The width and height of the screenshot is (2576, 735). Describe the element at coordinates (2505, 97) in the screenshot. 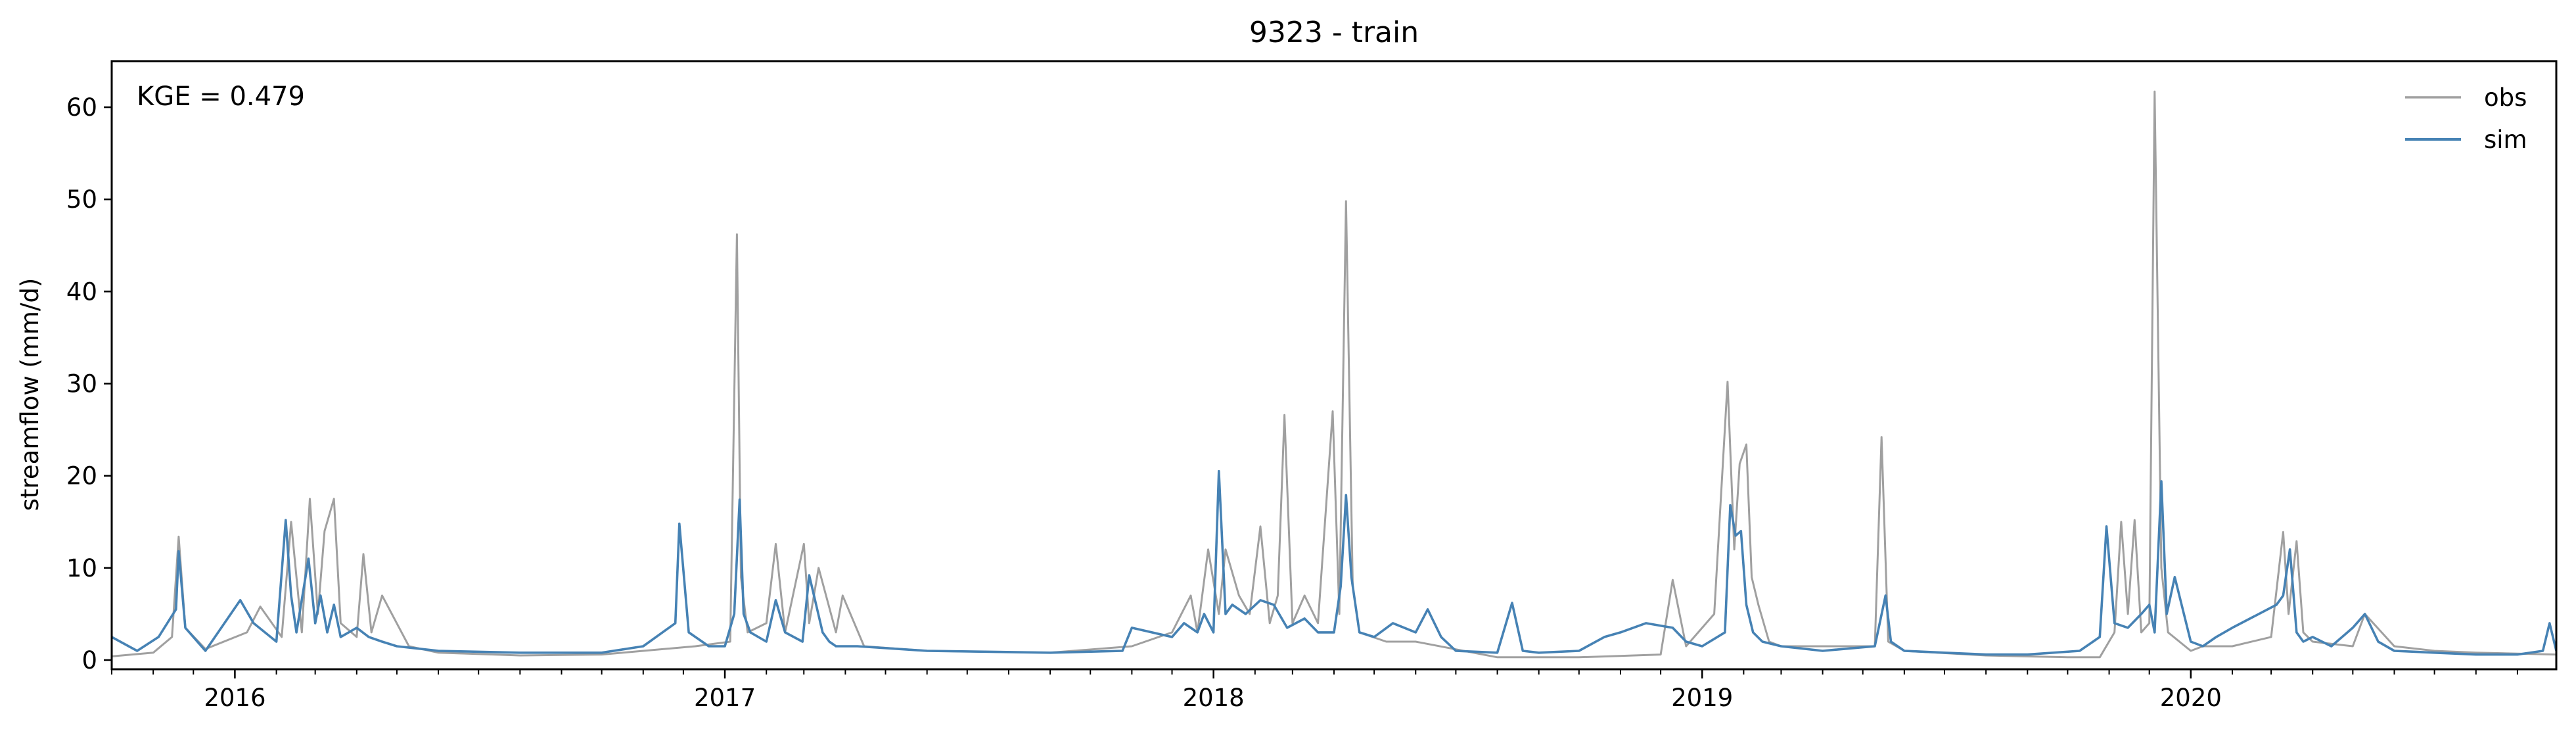

I see `legend-label-obs: obs` at that location.